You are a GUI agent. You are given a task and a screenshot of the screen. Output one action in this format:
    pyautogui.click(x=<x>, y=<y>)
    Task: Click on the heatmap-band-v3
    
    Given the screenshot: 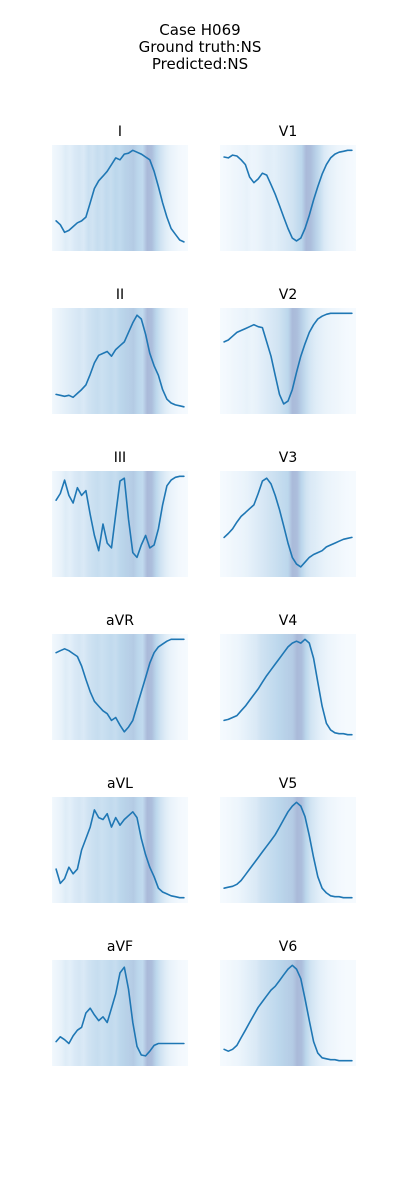 What is the action you would take?
    pyautogui.click(x=288, y=524)
    